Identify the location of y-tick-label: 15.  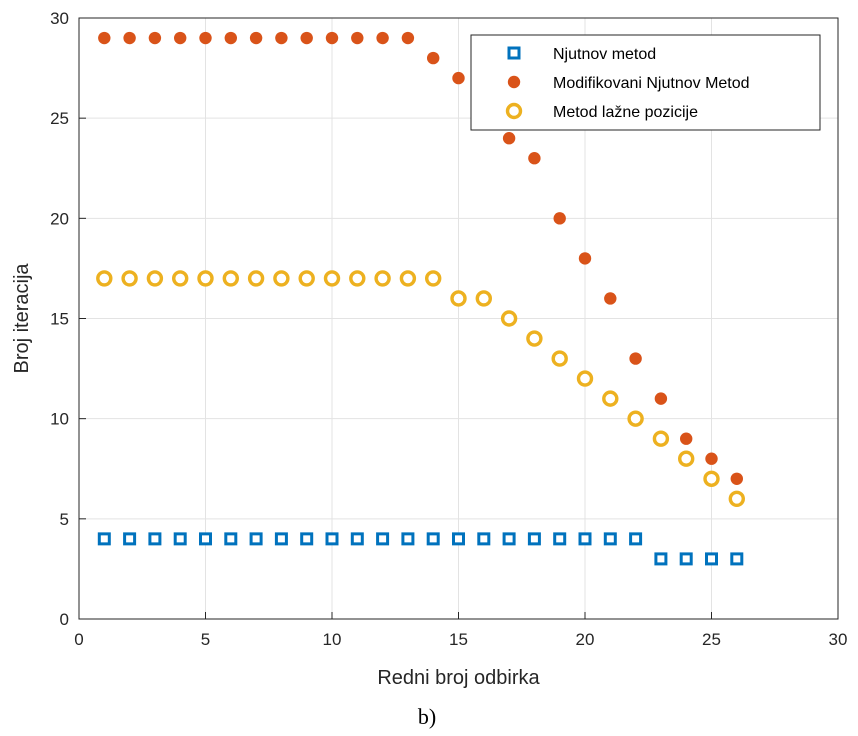
(59, 319).